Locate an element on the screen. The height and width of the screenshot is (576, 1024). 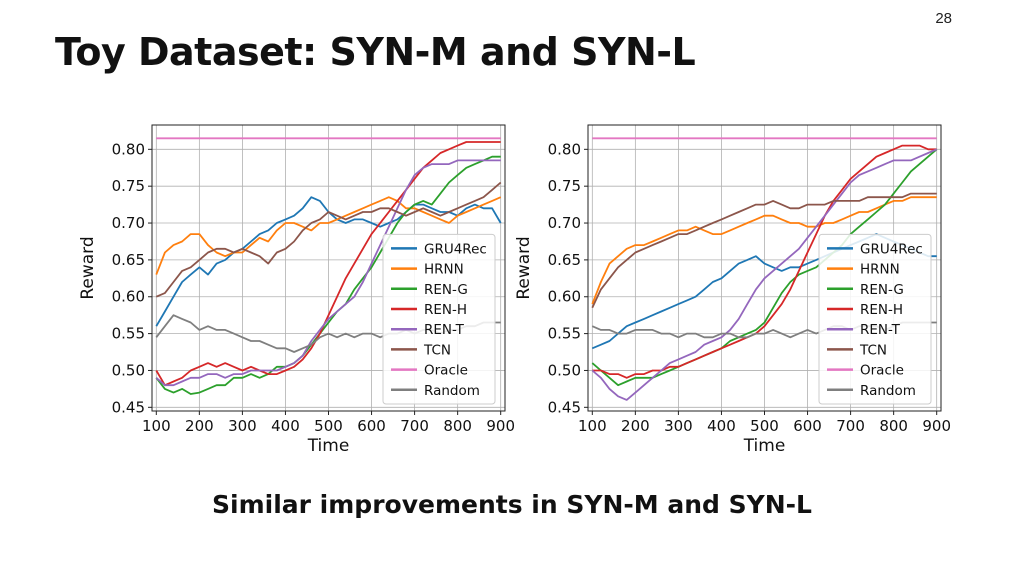
slide-subtitle: Similar improvements in SYN-M and SYN-L is located at coordinates (512, 504).